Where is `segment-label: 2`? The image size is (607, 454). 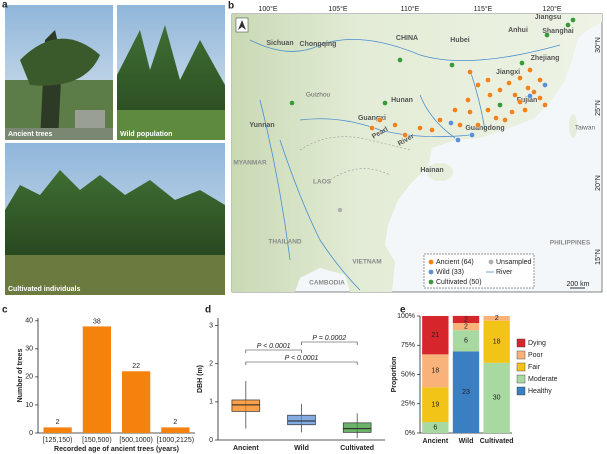 segment-label: 2 is located at coordinates (466, 326).